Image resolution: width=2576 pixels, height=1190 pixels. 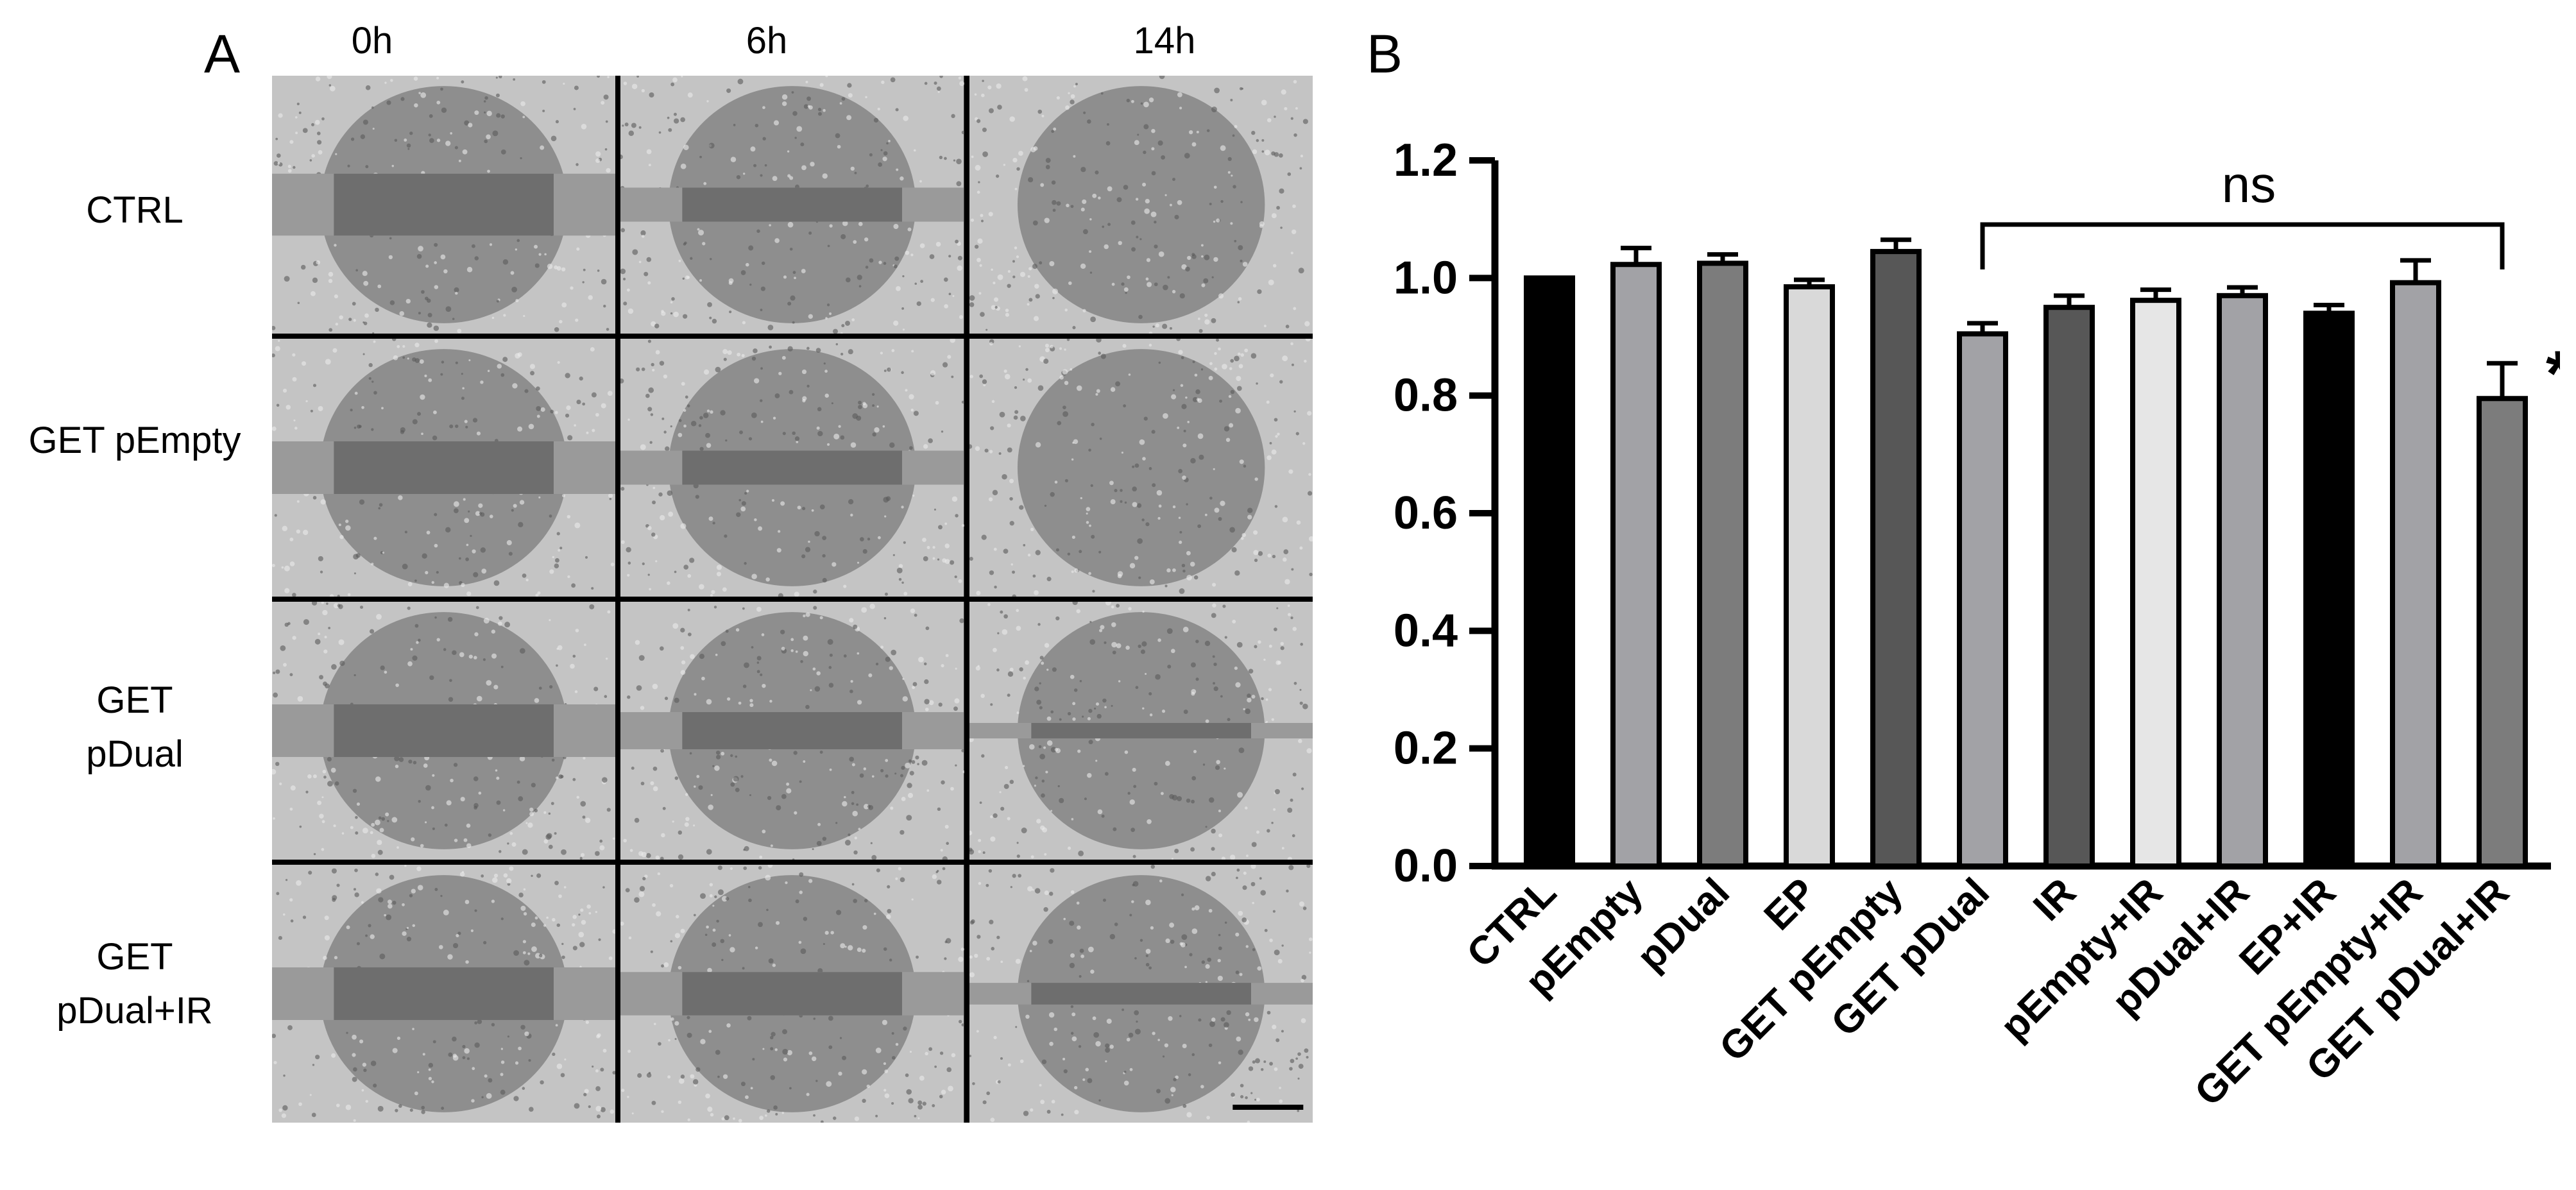 What do you see at coordinates (1426, 395) in the screenshot?
I see `y-tick-label: 0.8` at bounding box center [1426, 395].